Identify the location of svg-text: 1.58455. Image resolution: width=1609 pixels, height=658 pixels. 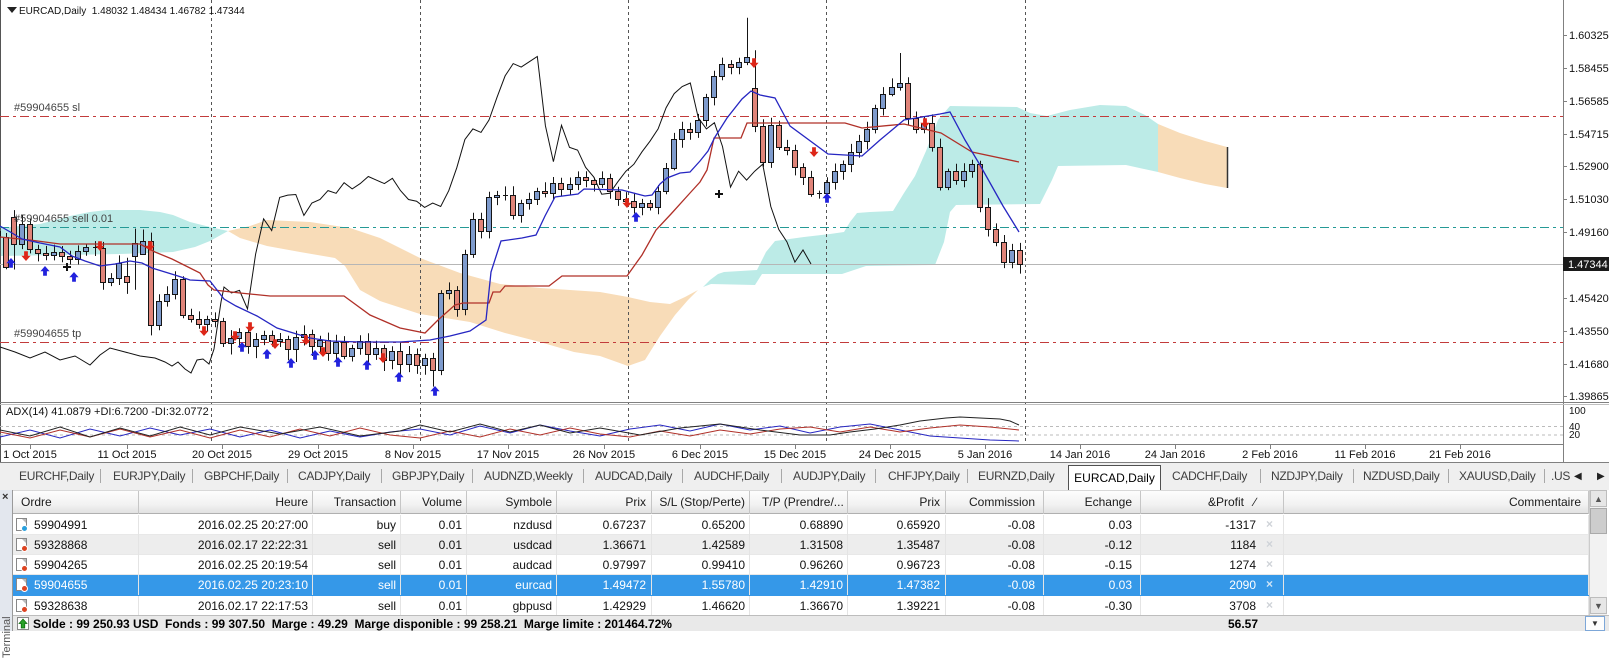
(1589, 69).